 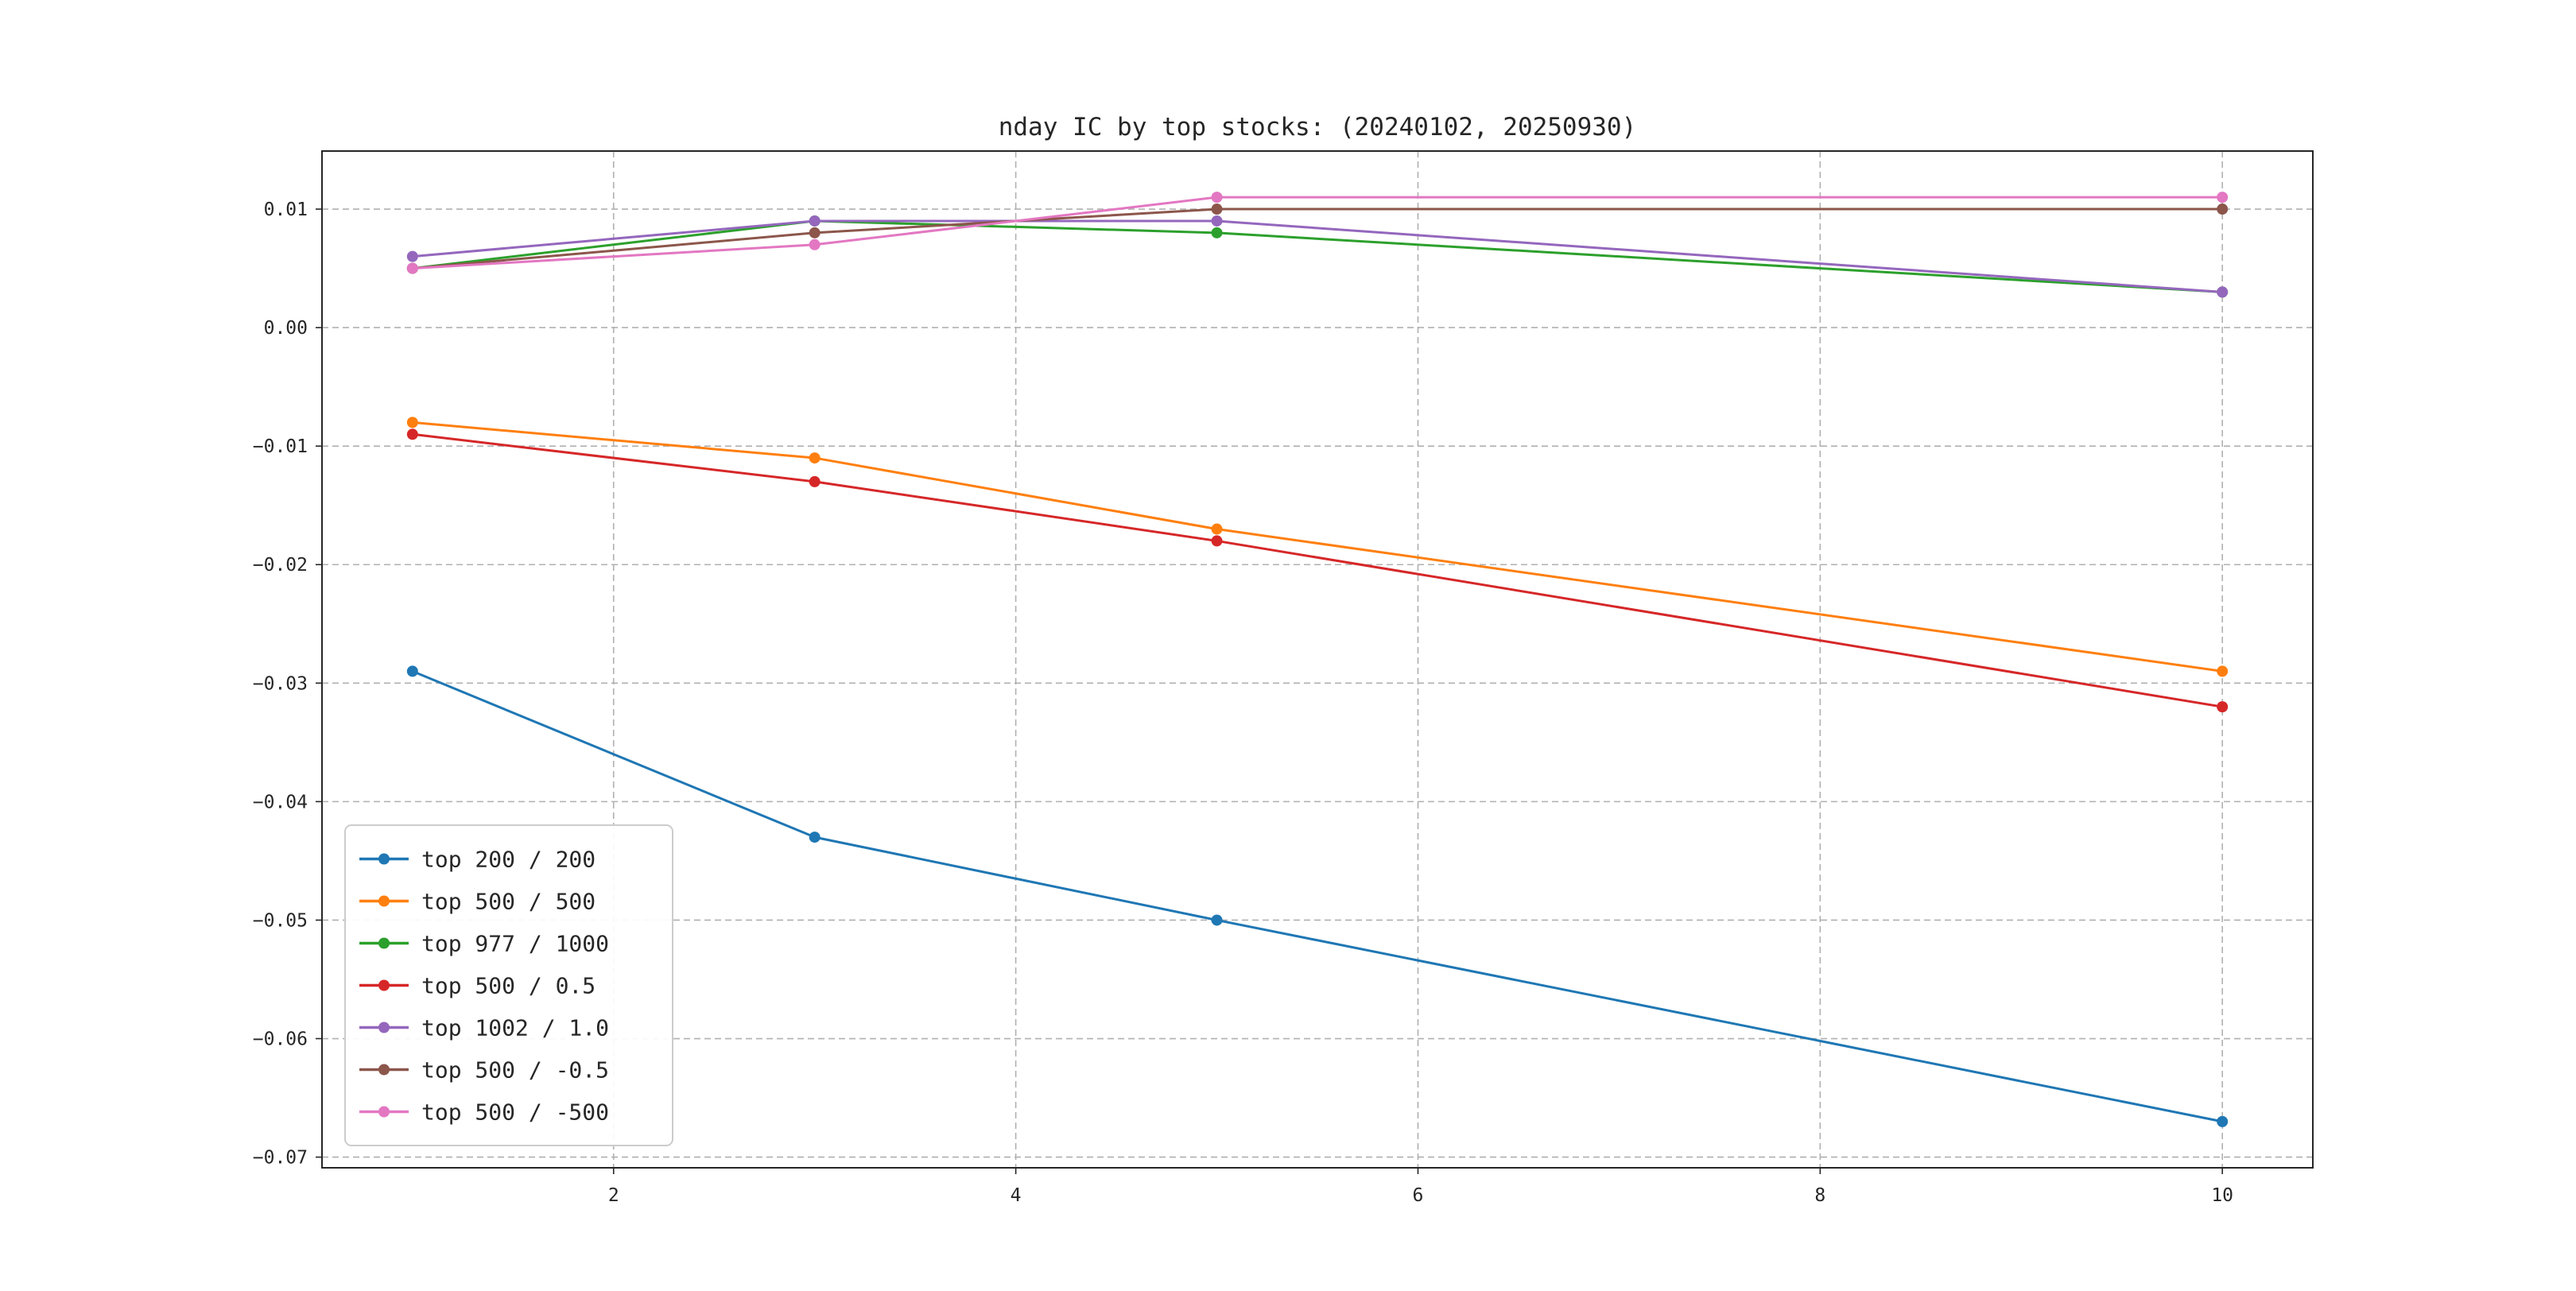 I want to click on x-tick-label: 8, so click(x=1820, y=1195).